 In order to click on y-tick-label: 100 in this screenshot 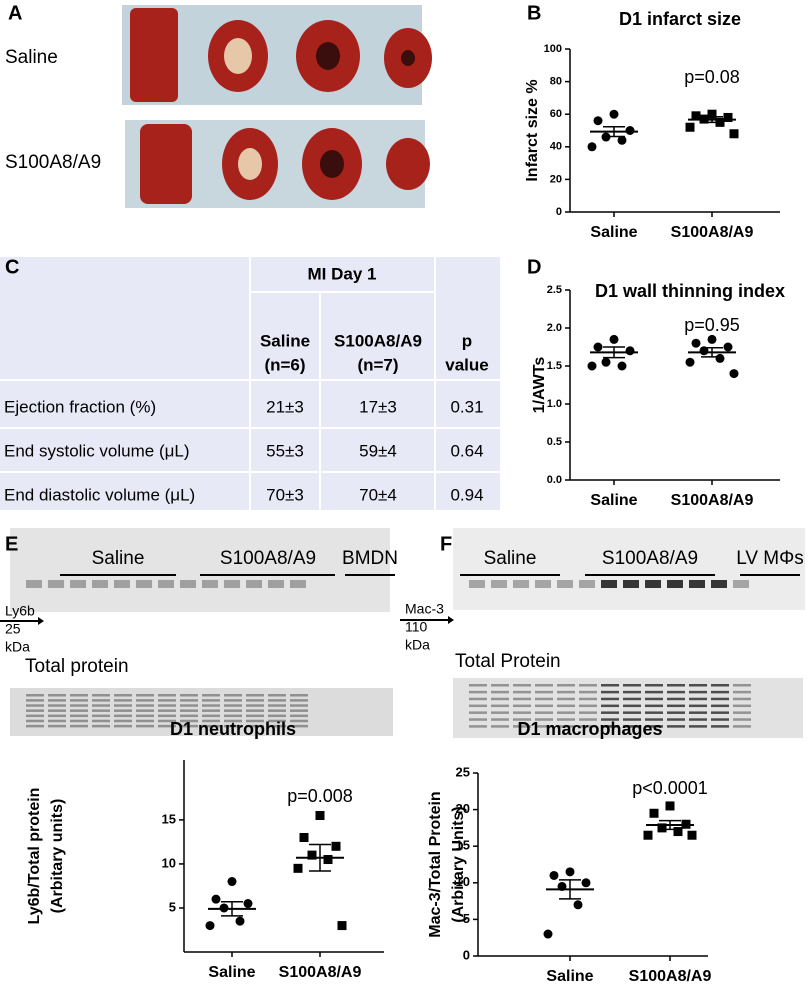, I will do `click(553, 49)`.